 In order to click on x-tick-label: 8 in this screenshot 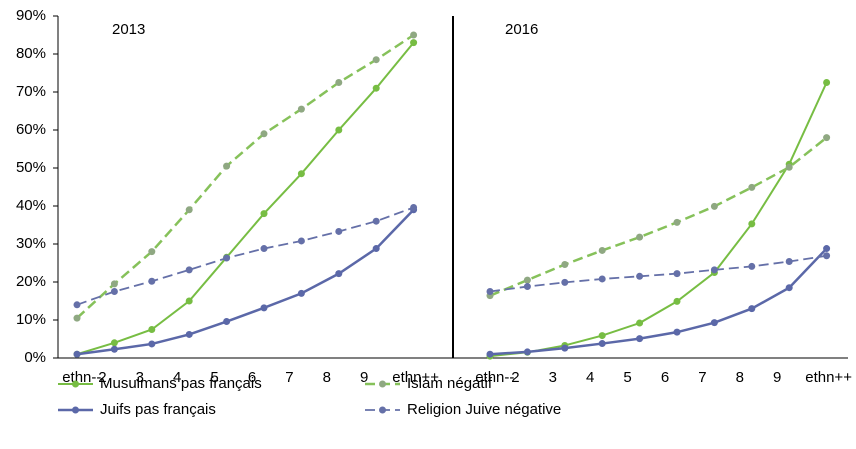, I will do `click(740, 377)`.